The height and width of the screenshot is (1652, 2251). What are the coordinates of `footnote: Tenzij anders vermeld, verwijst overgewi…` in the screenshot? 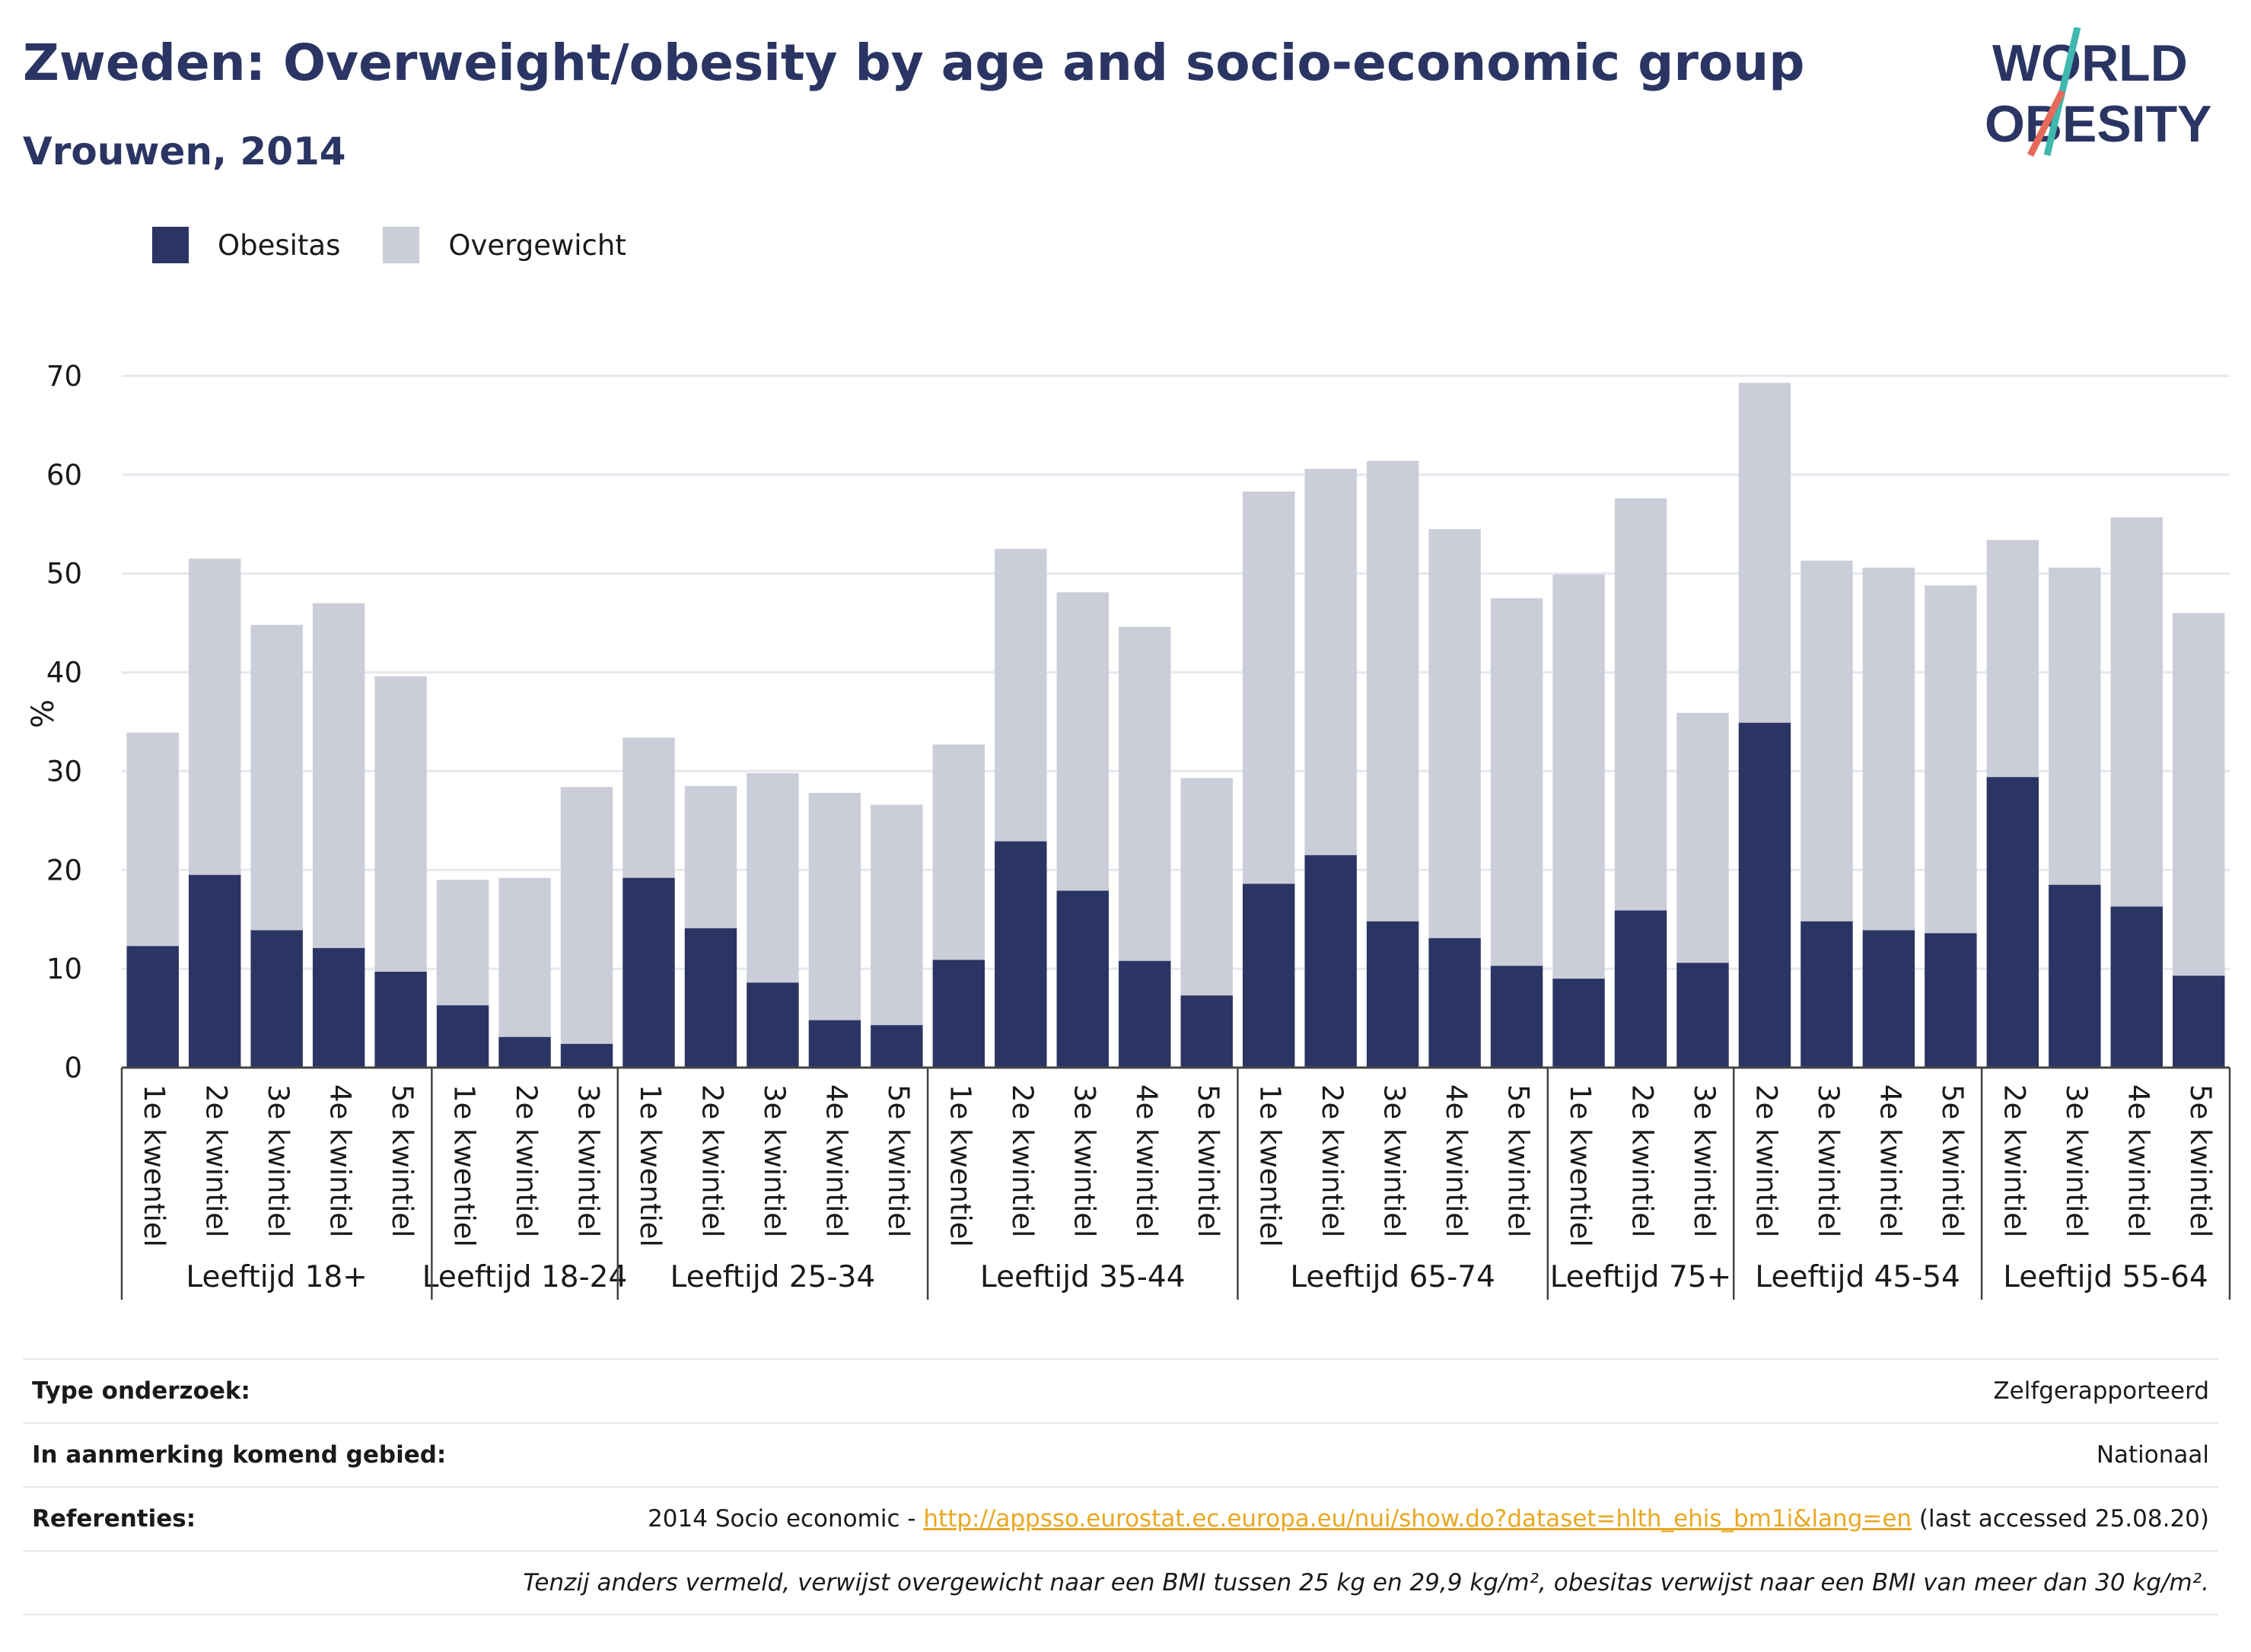 It's located at (1366, 1582).